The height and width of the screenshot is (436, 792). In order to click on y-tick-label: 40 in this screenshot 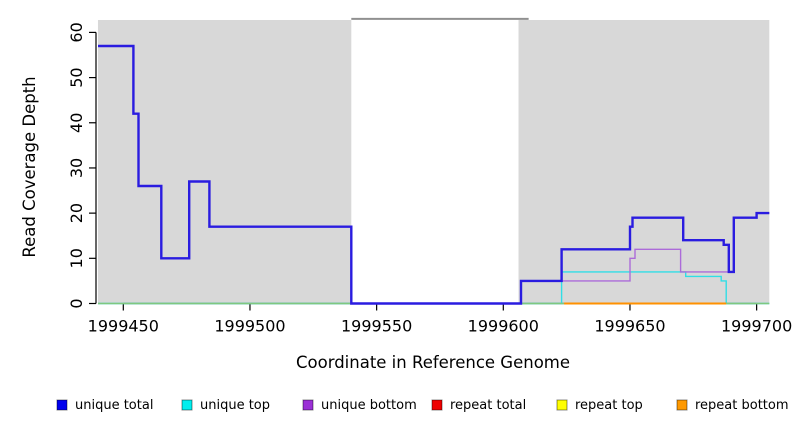, I will do `click(76, 123)`.